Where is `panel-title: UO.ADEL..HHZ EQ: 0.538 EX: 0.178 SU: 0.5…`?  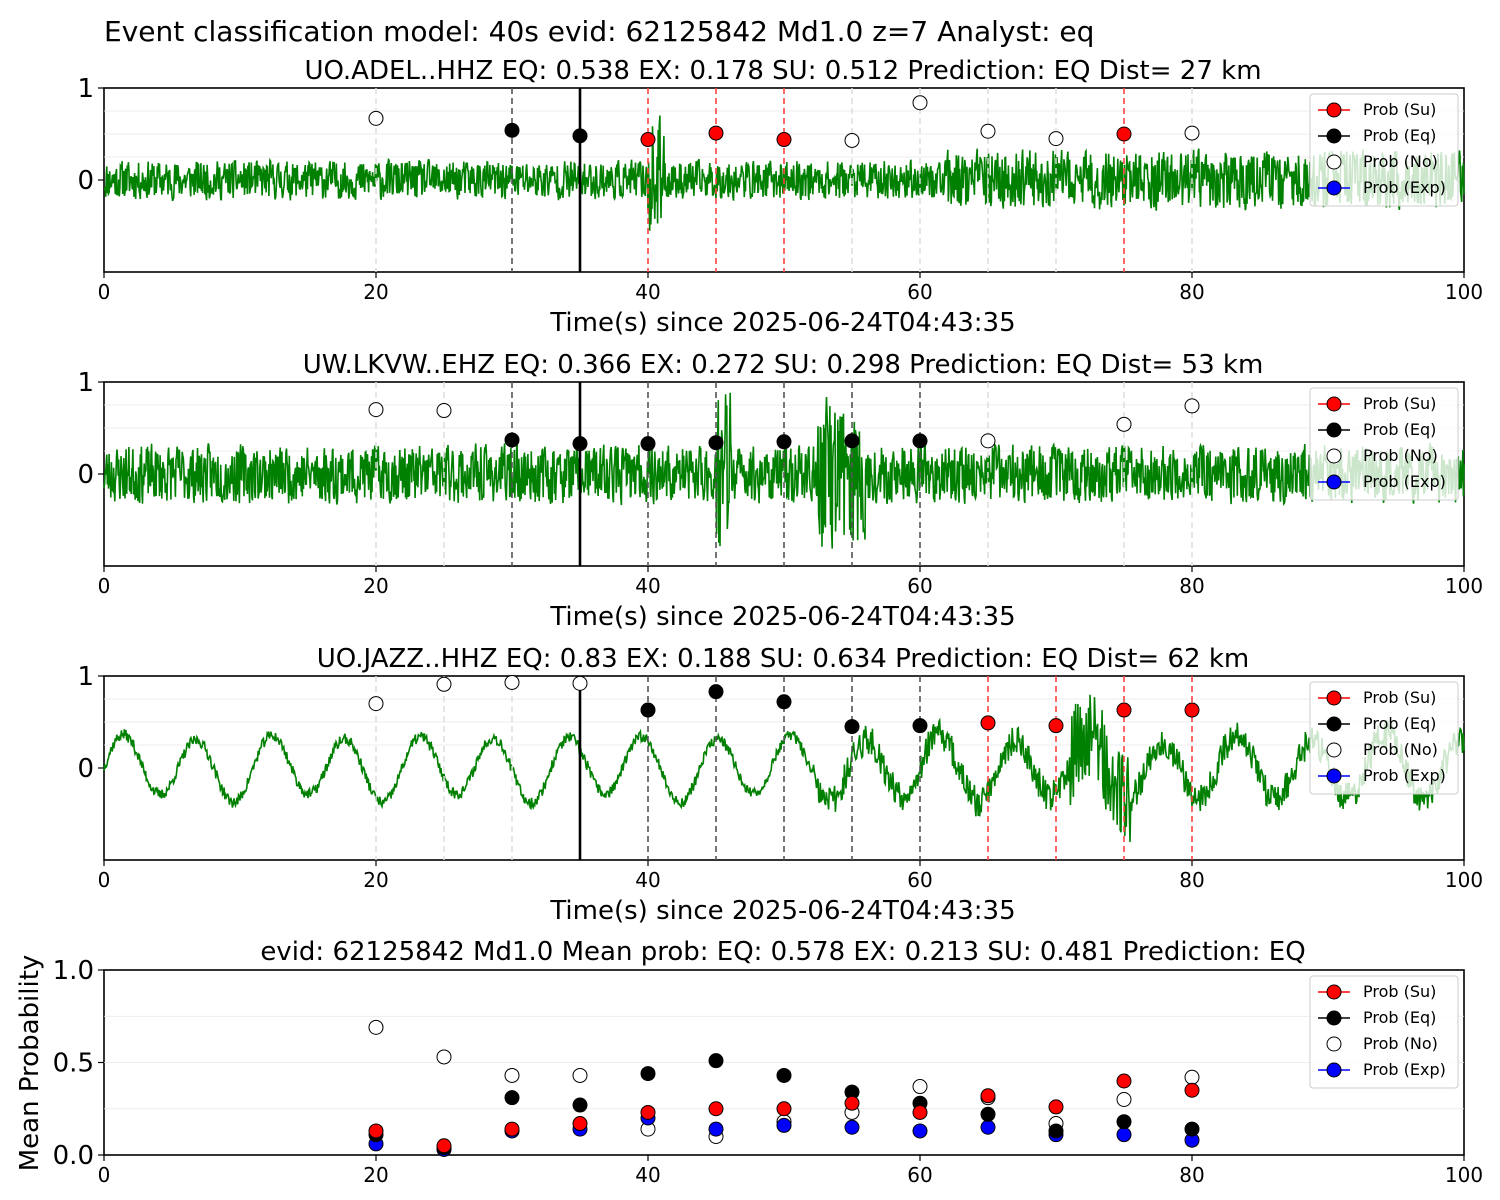 panel-title: UO.ADEL..HHZ EQ: 0.538 EX: 0.178 SU: 0.5… is located at coordinates (782, 71).